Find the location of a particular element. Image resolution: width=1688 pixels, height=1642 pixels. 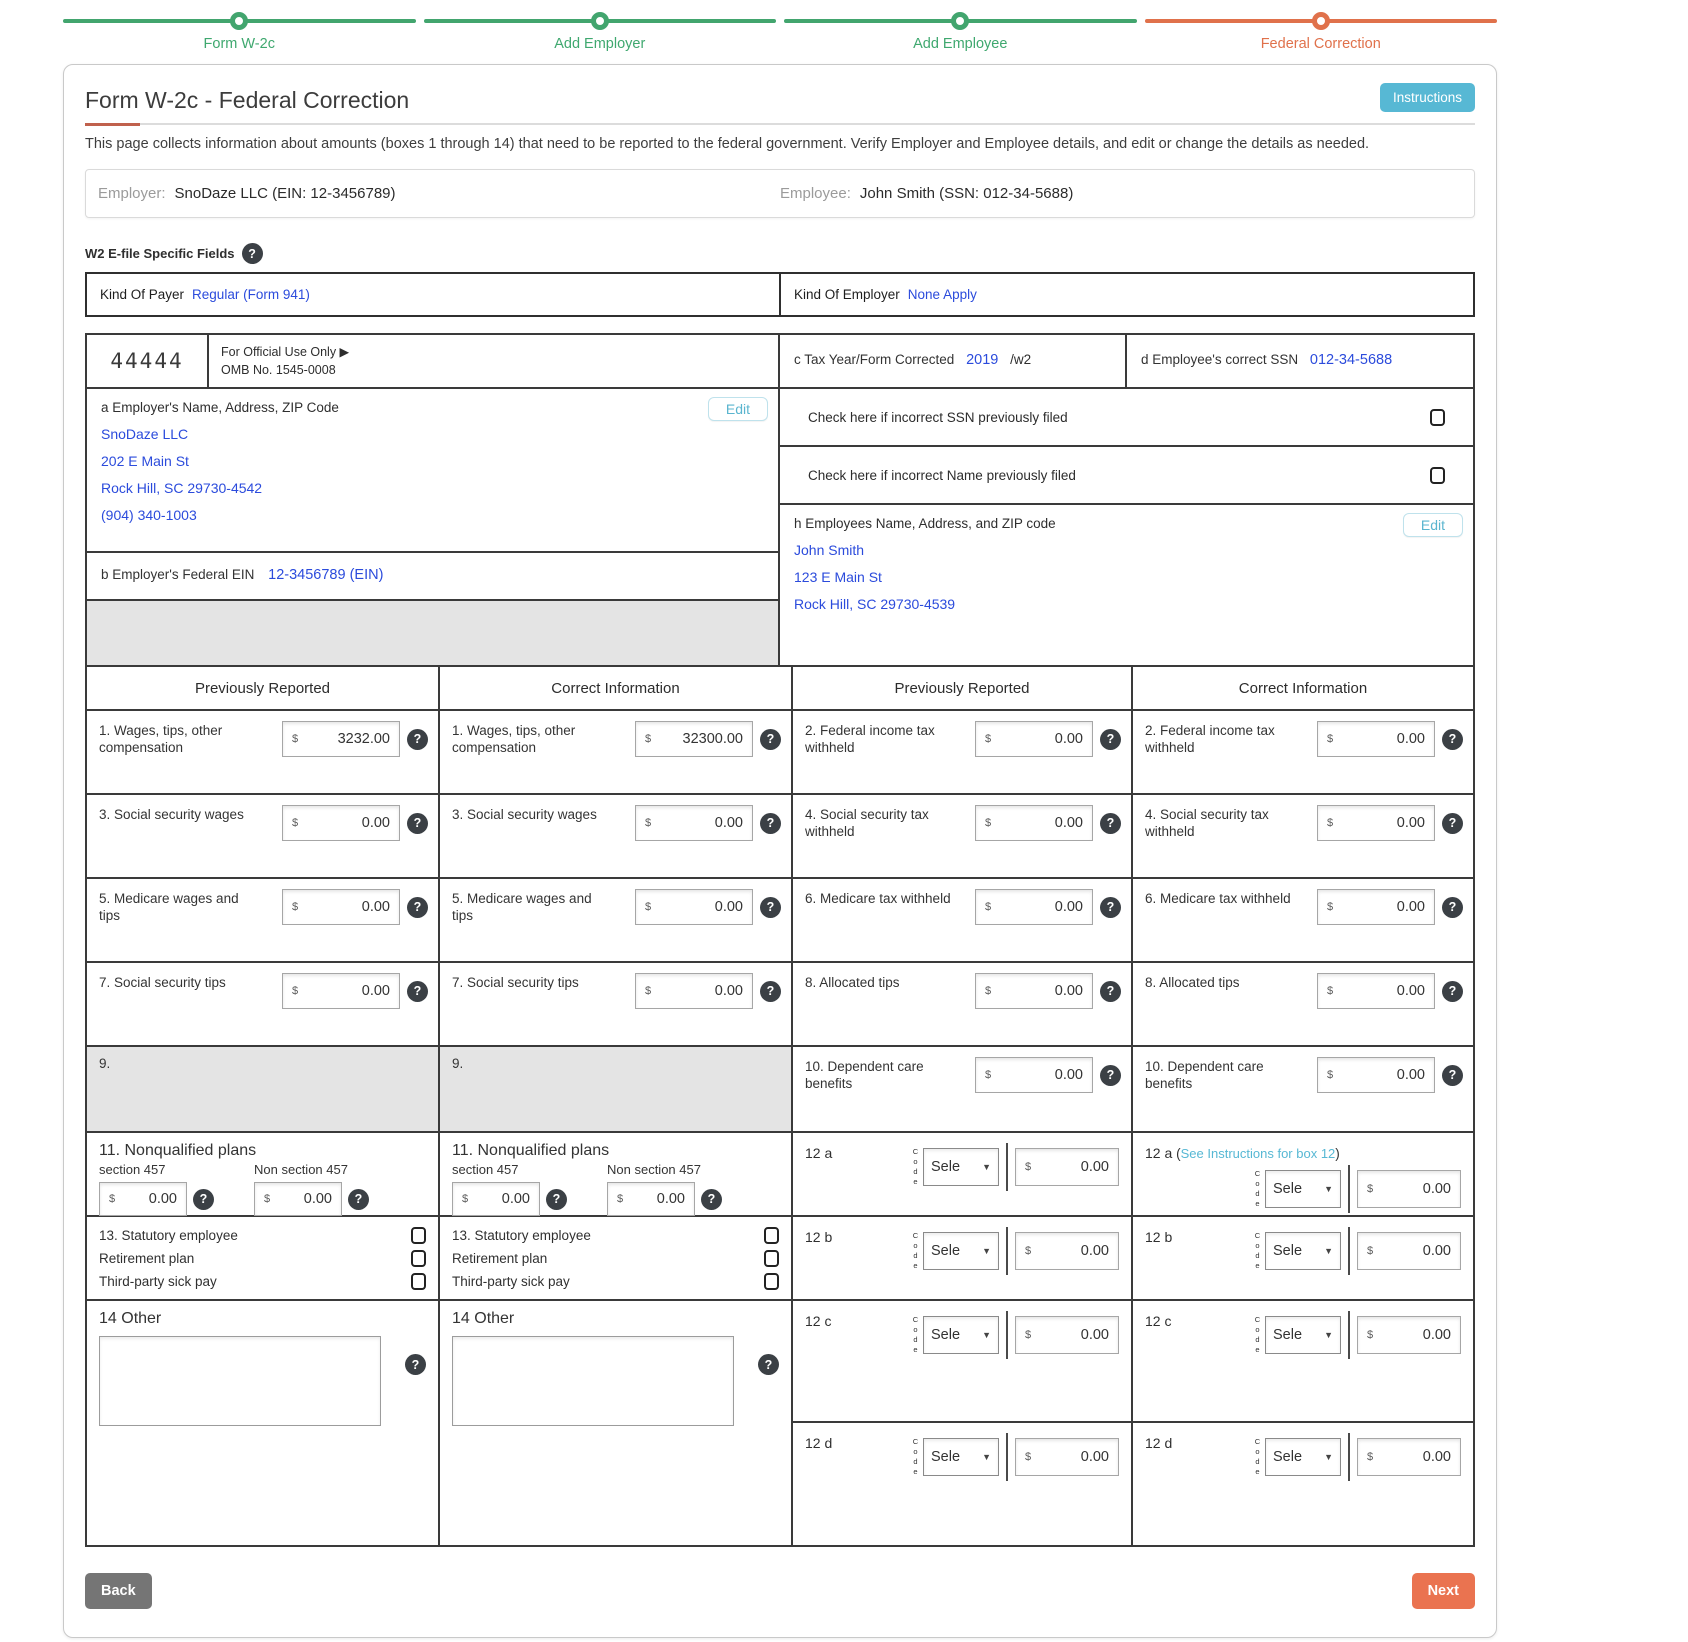

box1-corr-input: $32300.00 is located at coordinates (694, 739).